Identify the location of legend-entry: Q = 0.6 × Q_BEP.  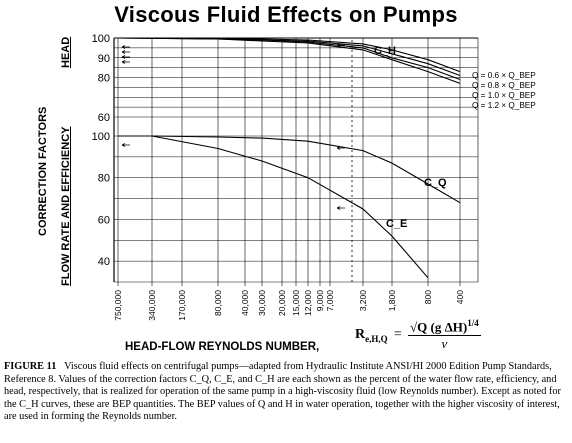
(504, 75).